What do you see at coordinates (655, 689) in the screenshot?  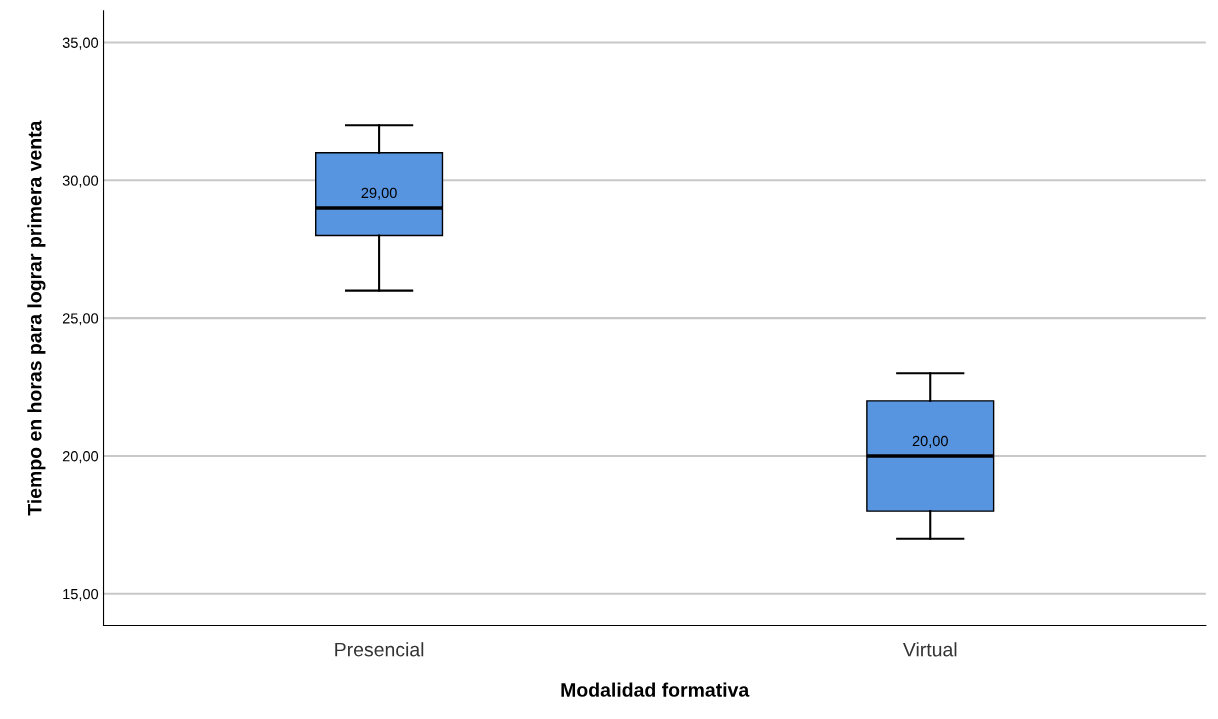 I see `x-axis-title: Modalidad formativa` at bounding box center [655, 689].